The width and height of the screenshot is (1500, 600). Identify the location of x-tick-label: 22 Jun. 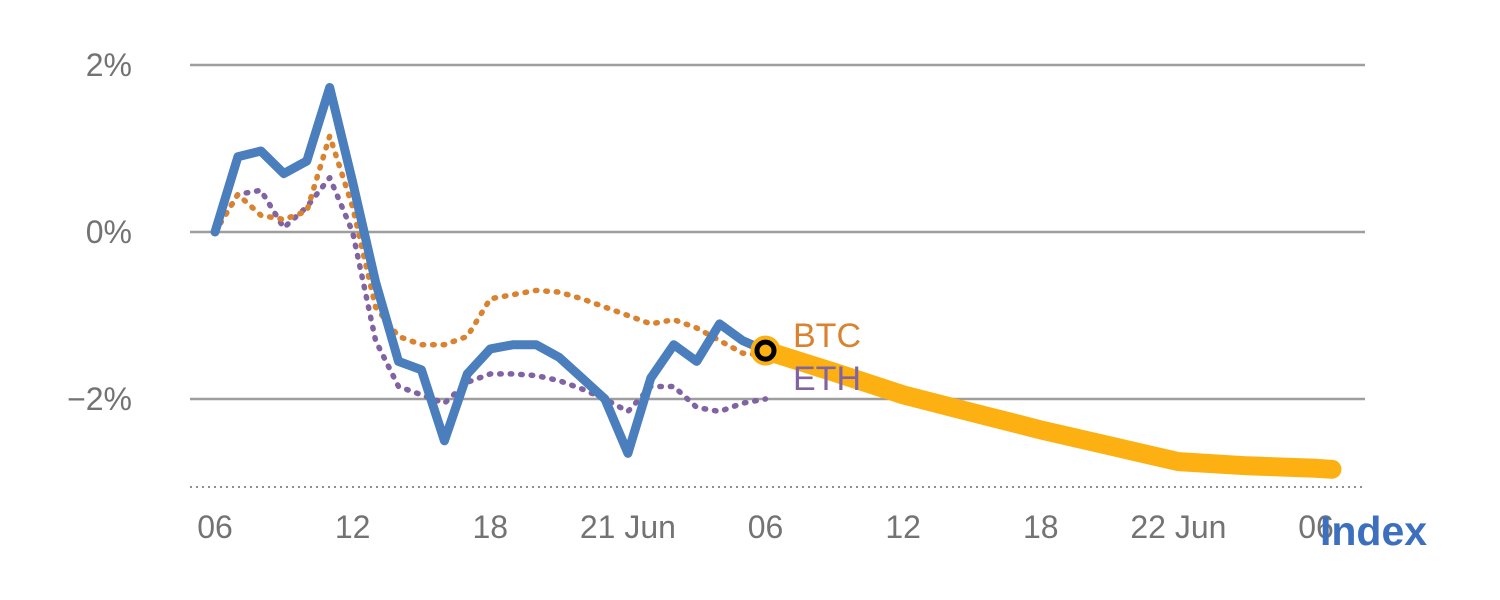
(1178, 527).